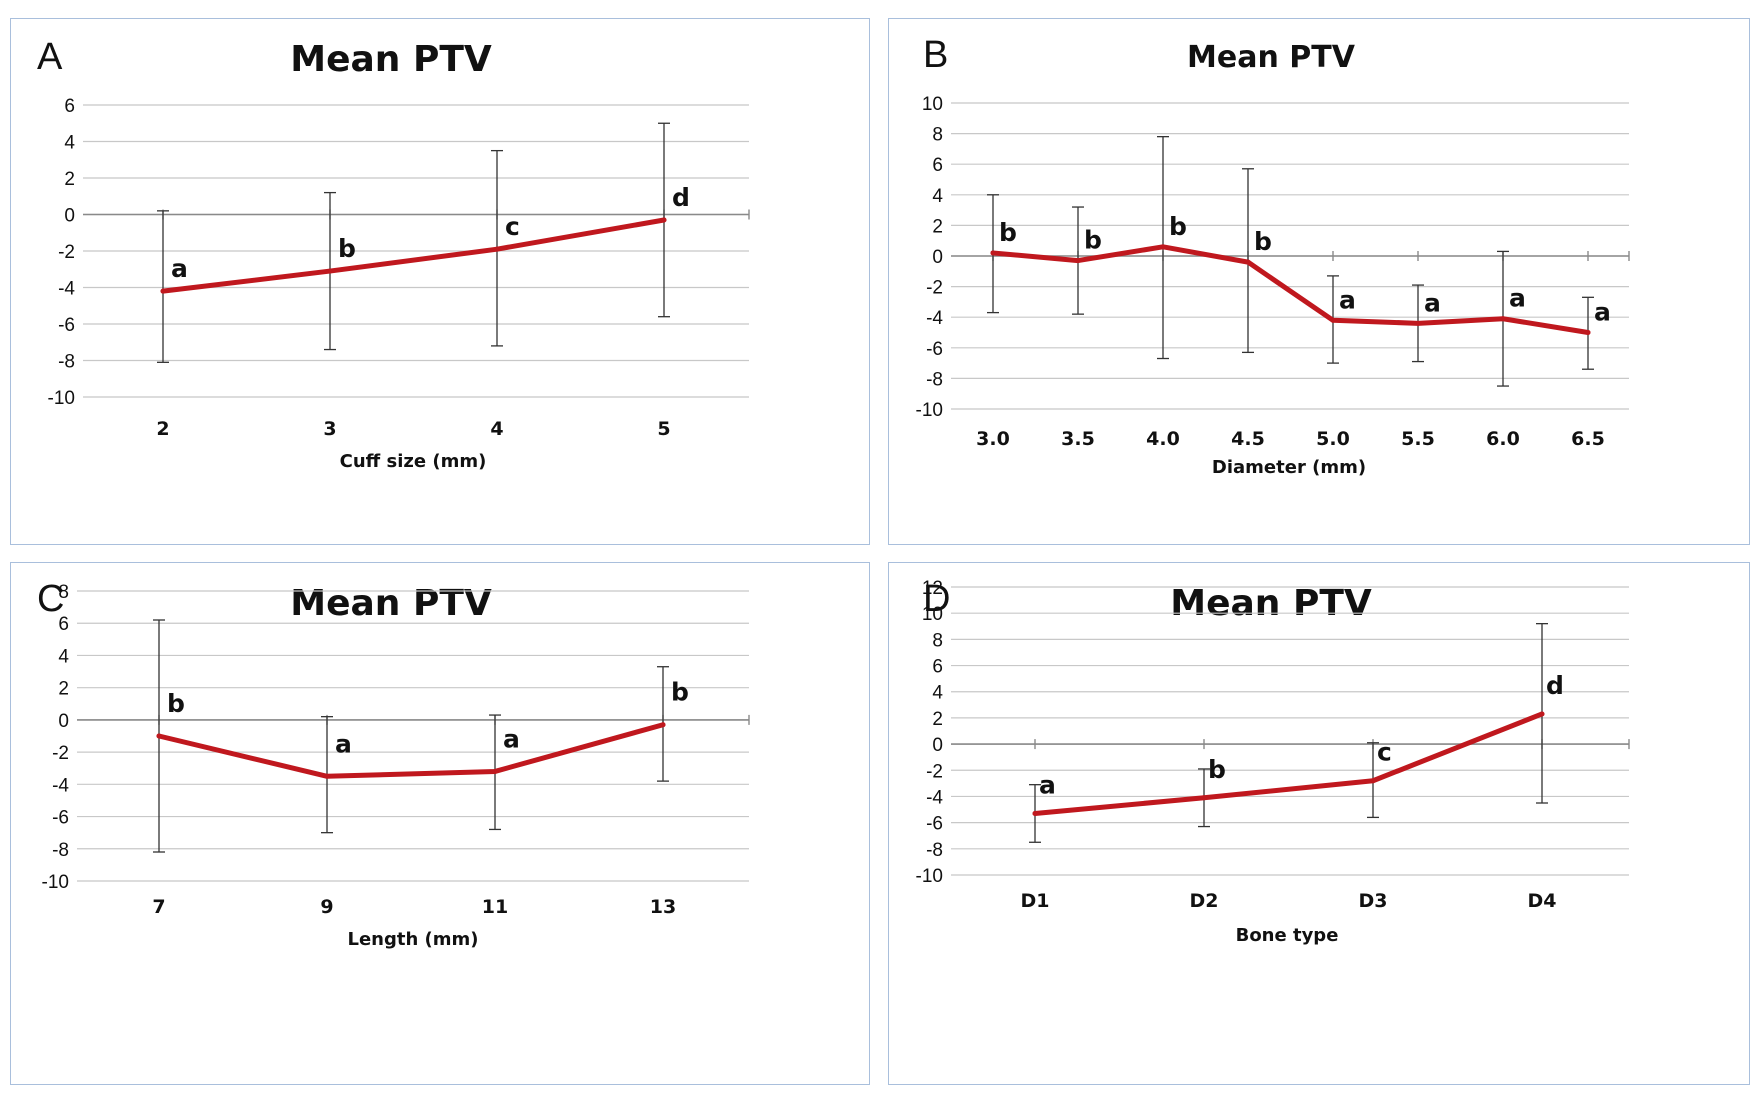 The width and height of the screenshot is (1760, 1097). What do you see at coordinates (69, 106) in the screenshot?
I see `y-tick-label-a: 6` at bounding box center [69, 106].